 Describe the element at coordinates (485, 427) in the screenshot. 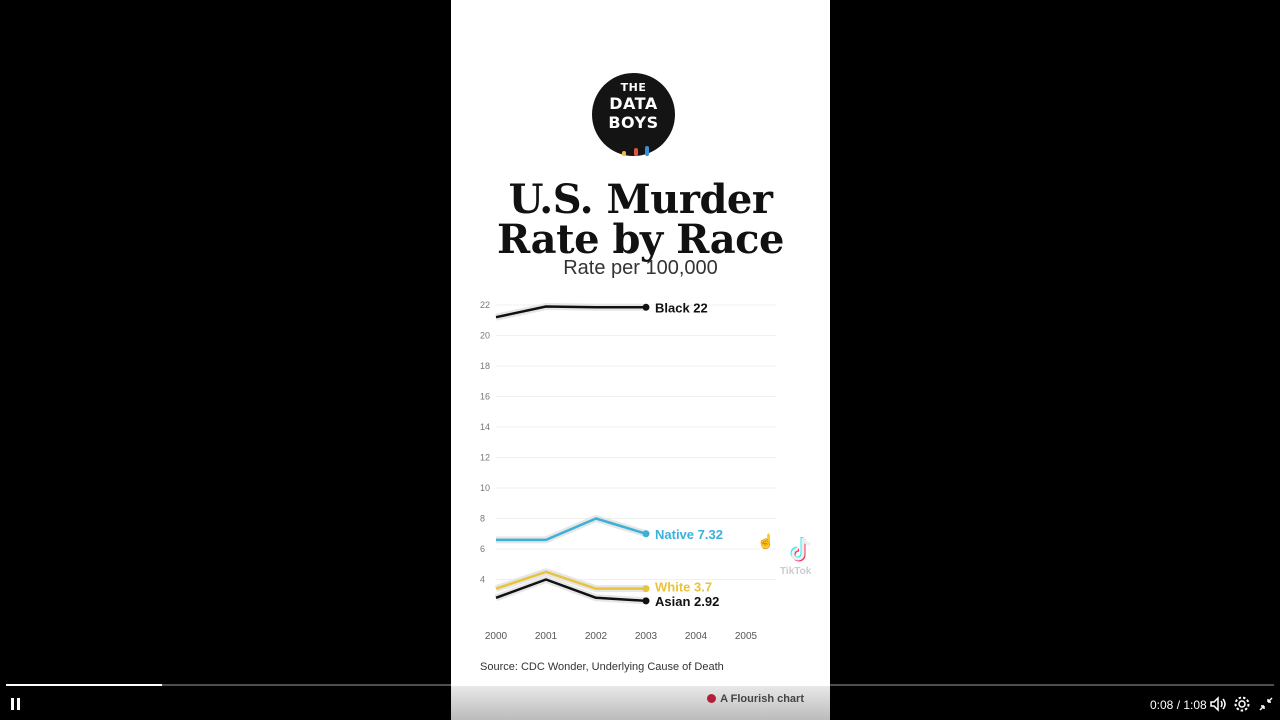

I see `y-tick-label: 14` at that location.